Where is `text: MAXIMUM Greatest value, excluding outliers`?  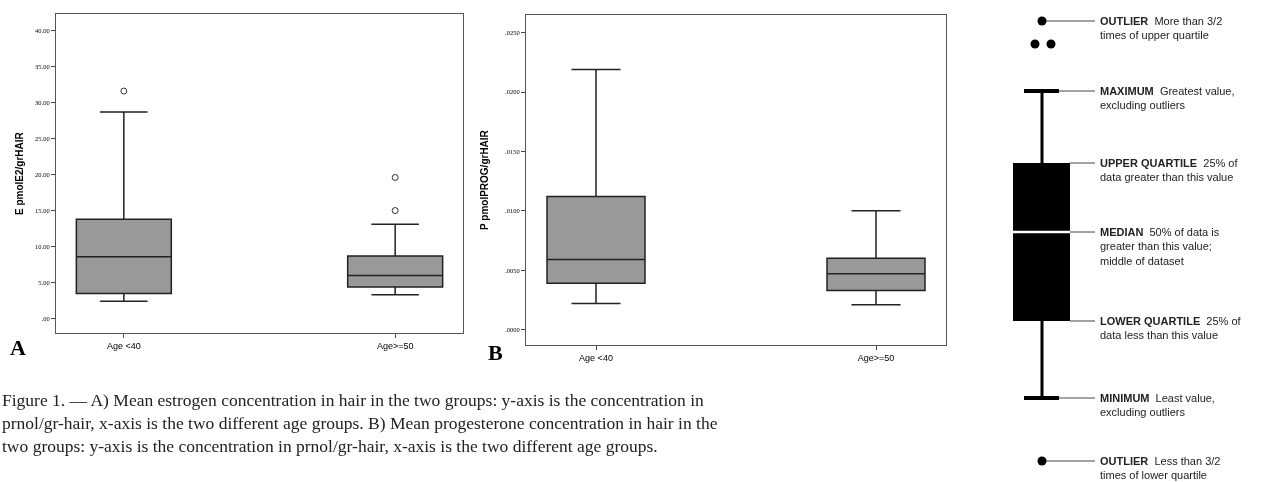 text: MAXIMUM Greatest value, excluding outliers is located at coordinates (1167, 98).